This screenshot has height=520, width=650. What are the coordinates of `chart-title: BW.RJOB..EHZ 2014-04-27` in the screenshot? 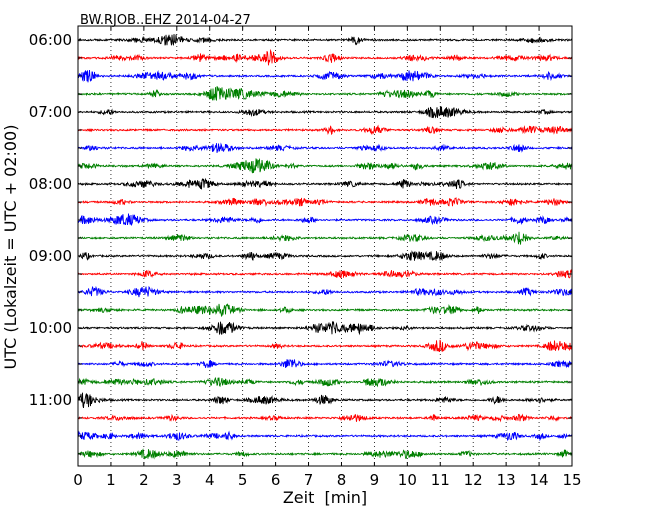 It's located at (165, 20).